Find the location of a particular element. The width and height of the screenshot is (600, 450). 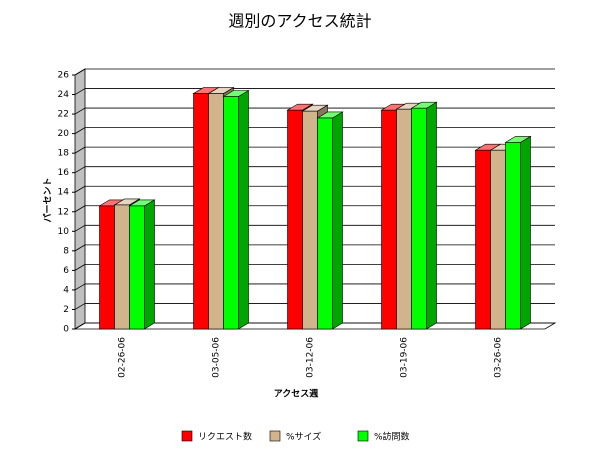

y-tick-label: 2 is located at coordinates (66, 310).